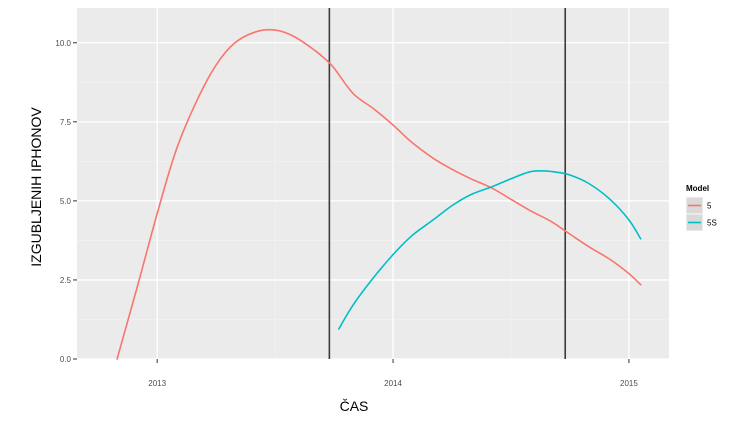  What do you see at coordinates (393, 383) in the screenshot?
I see `x-tick-label: 2014` at bounding box center [393, 383].